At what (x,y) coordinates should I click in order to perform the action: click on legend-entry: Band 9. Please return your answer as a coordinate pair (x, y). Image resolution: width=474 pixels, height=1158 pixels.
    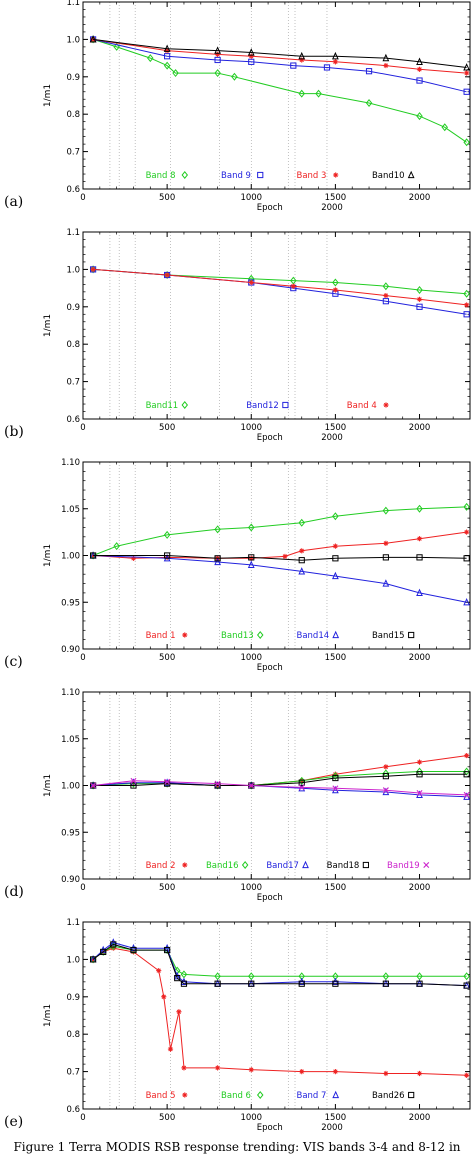
    Looking at the image, I should click on (236, 176).